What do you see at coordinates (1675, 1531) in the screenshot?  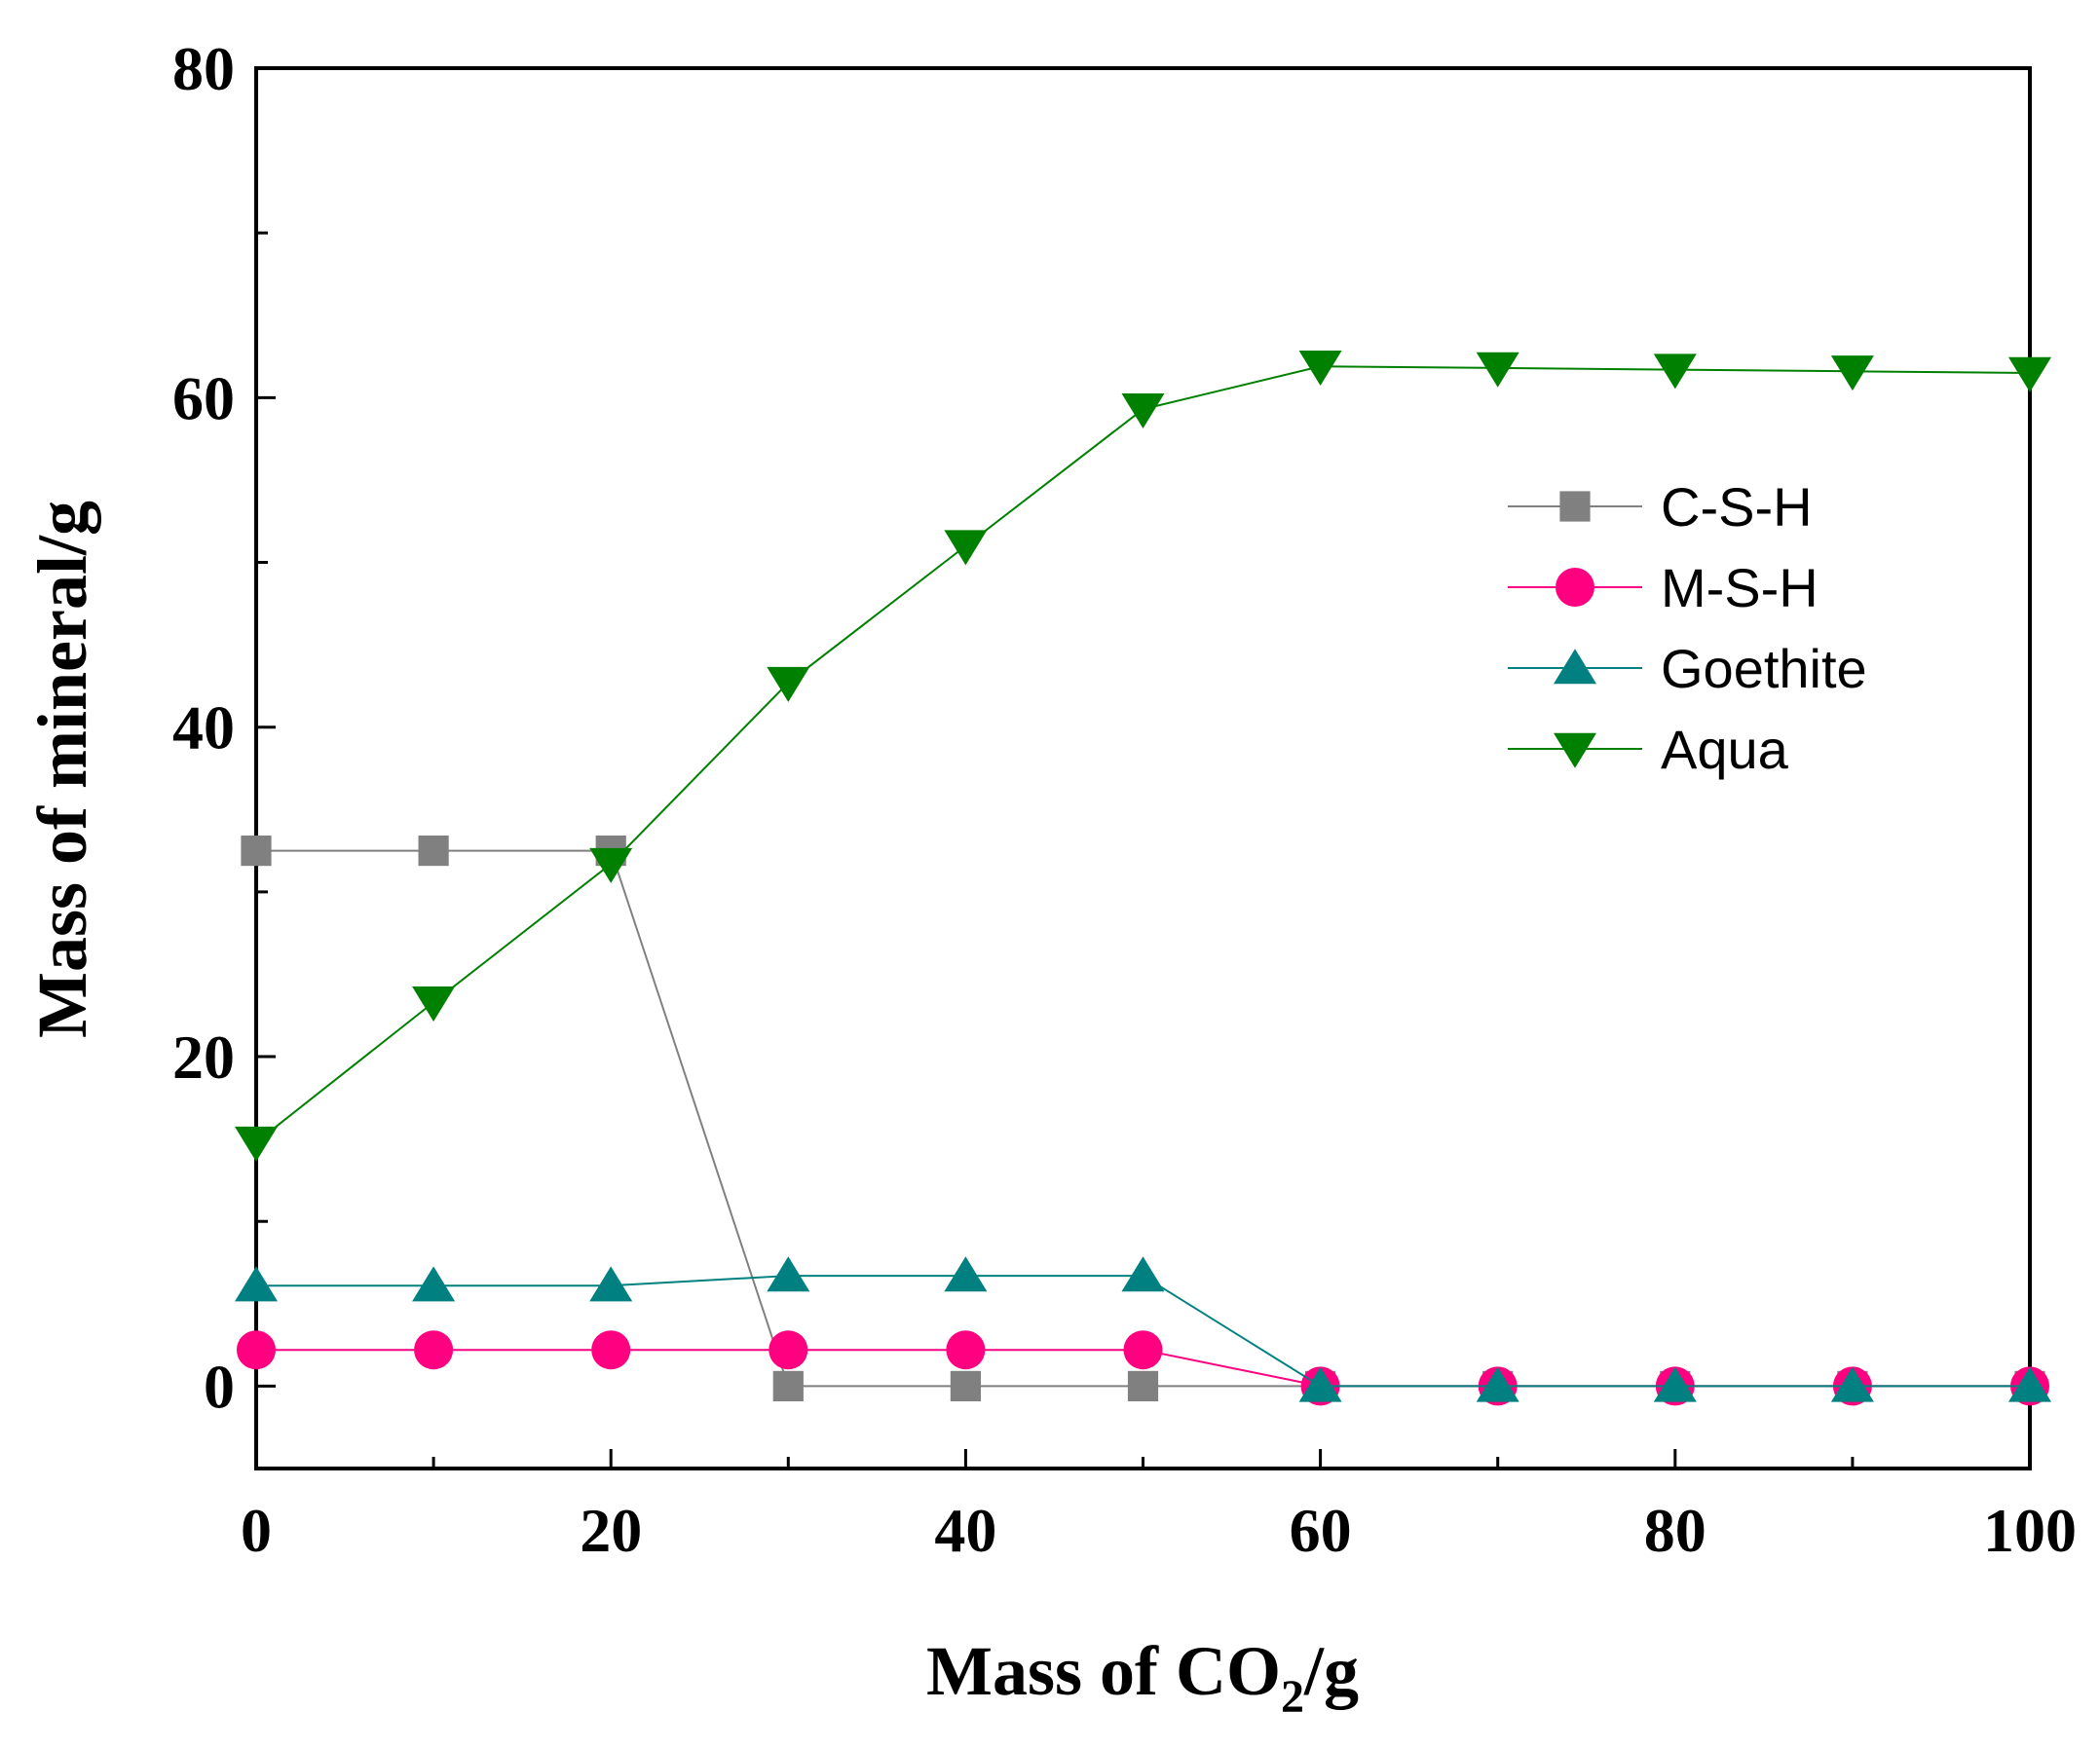 I see `x-tick-label: 80` at bounding box center [1675, 1531].